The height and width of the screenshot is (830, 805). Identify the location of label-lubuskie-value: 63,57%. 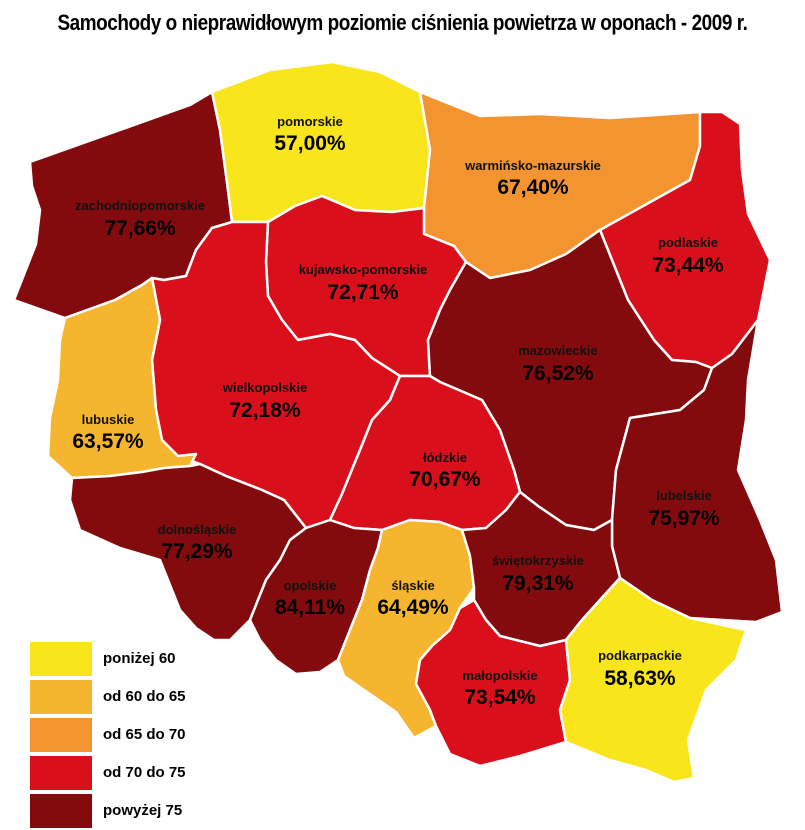
(108, 441).